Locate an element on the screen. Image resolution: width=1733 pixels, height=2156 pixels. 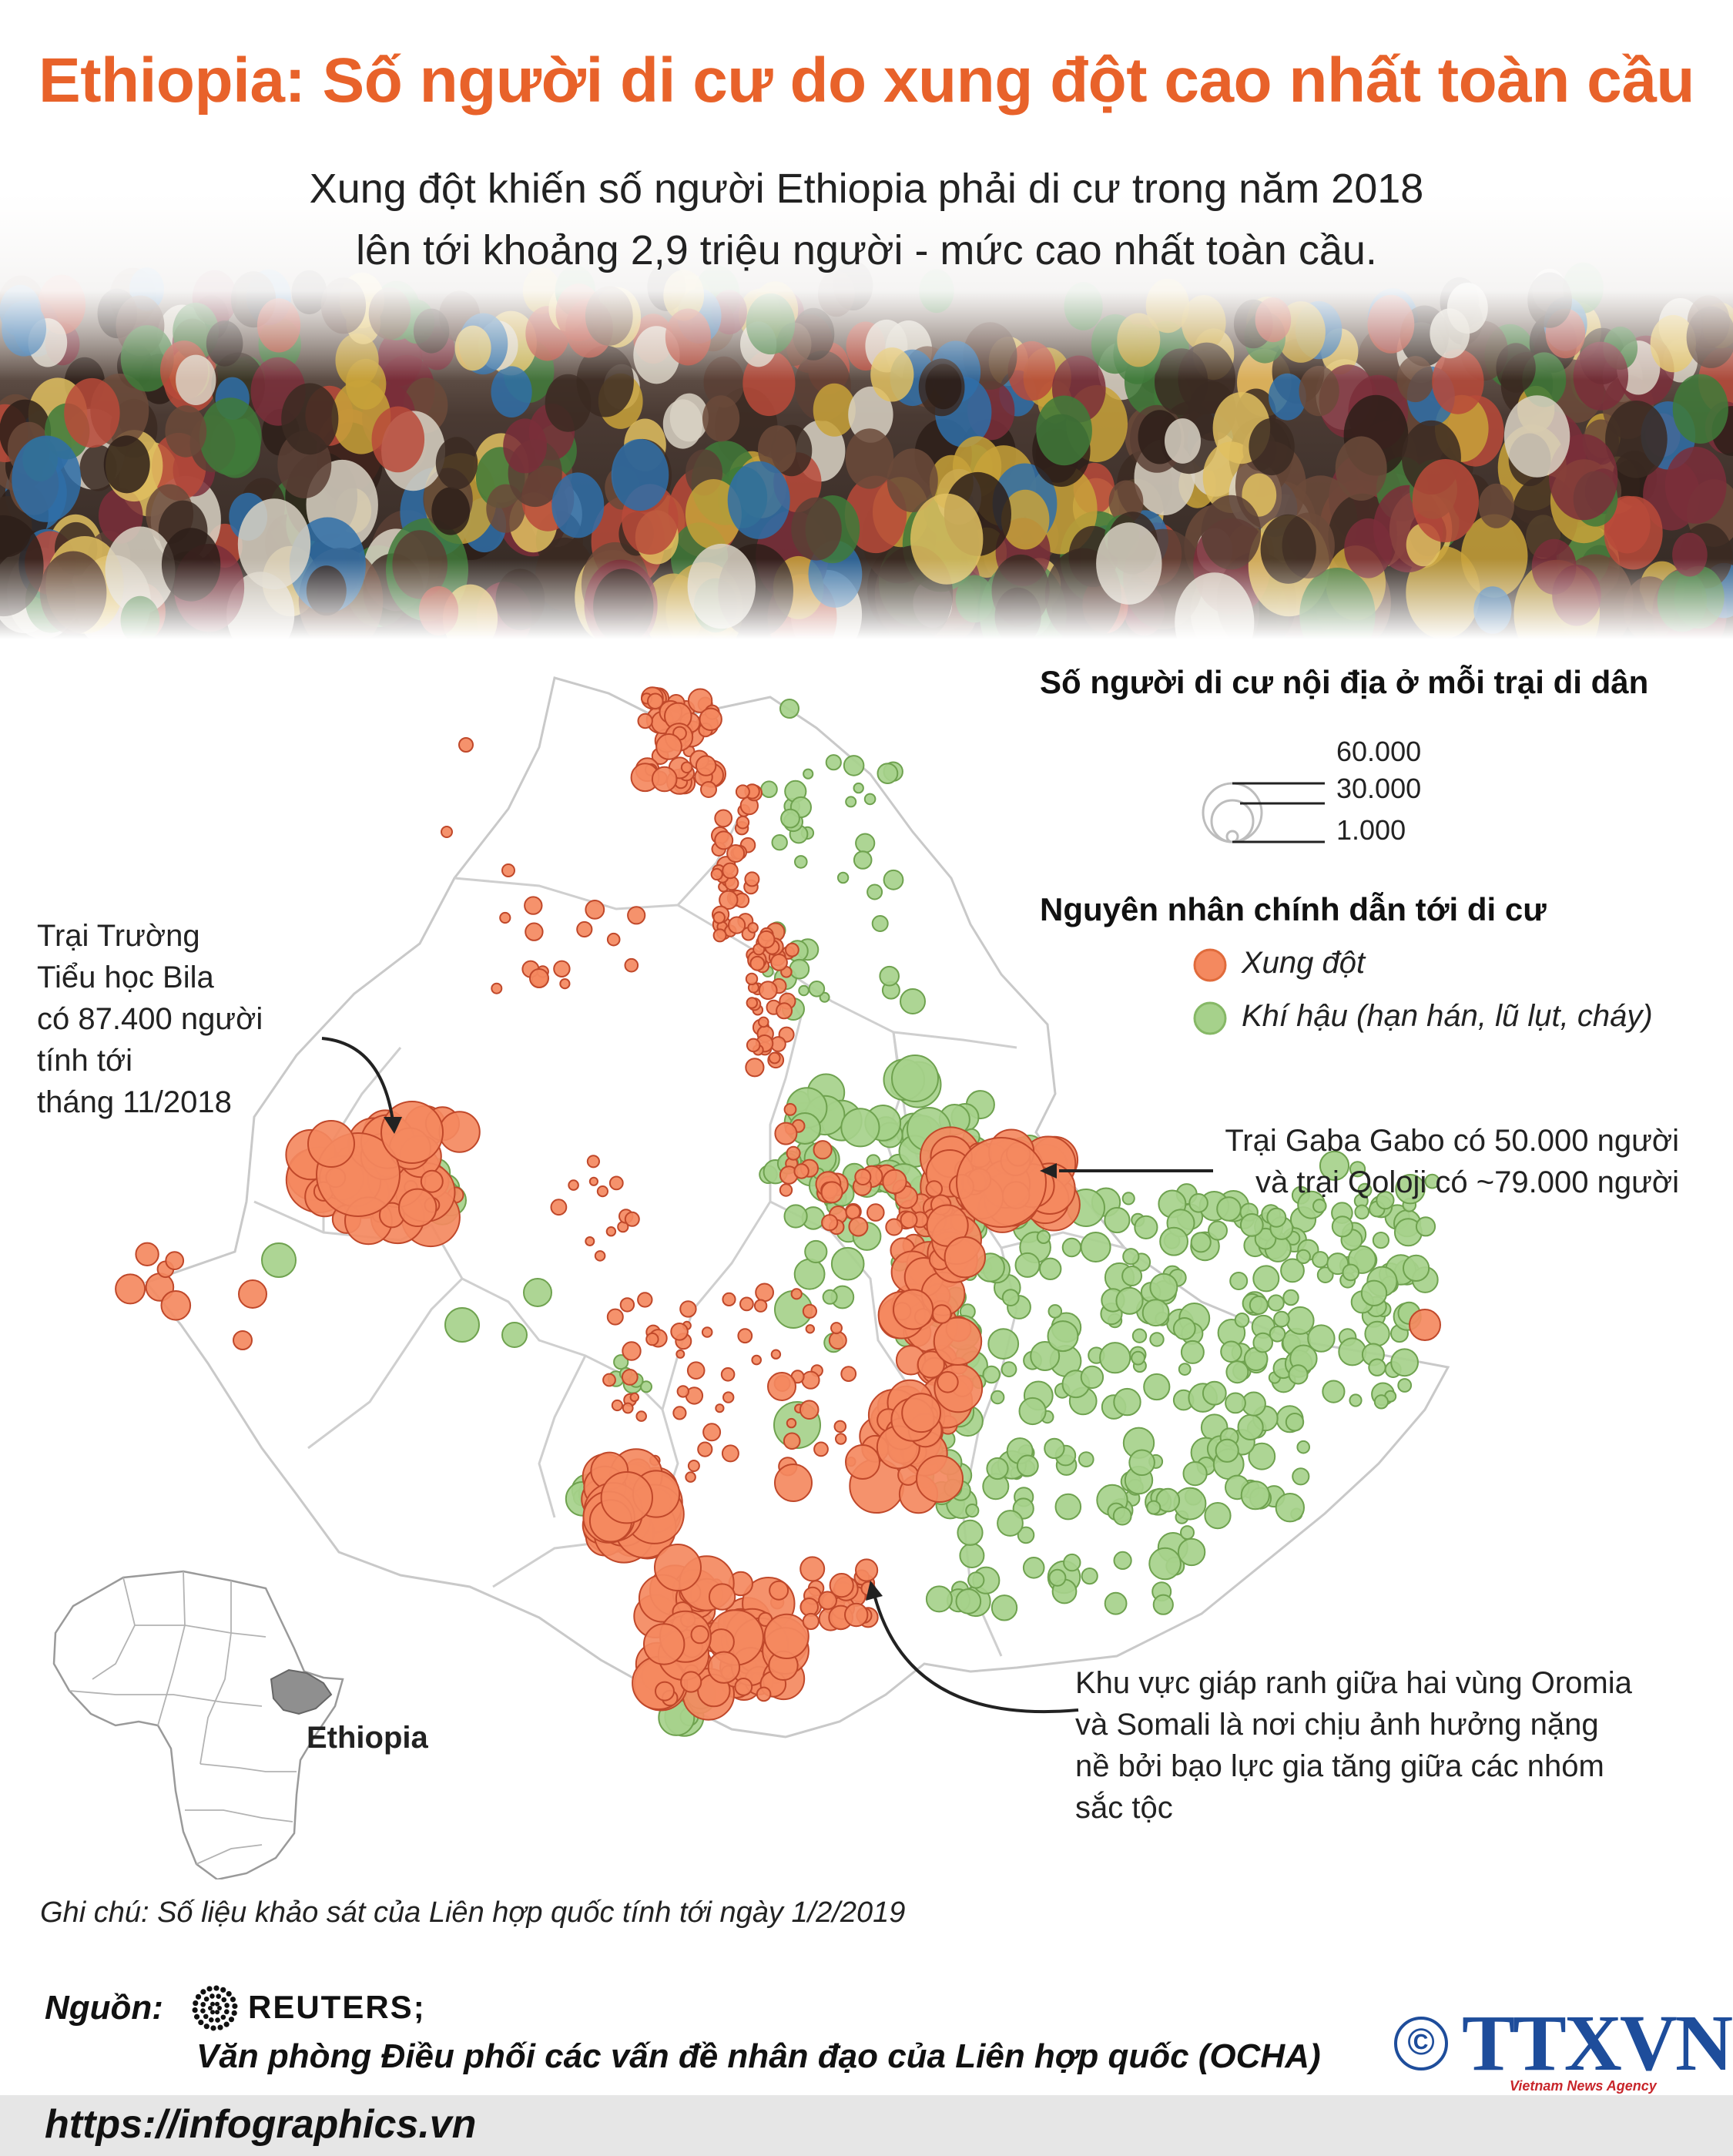
annotation-gaba-line: Trại Gaba Gabo có 50.000 người is located at coordinates (1452, 1141).